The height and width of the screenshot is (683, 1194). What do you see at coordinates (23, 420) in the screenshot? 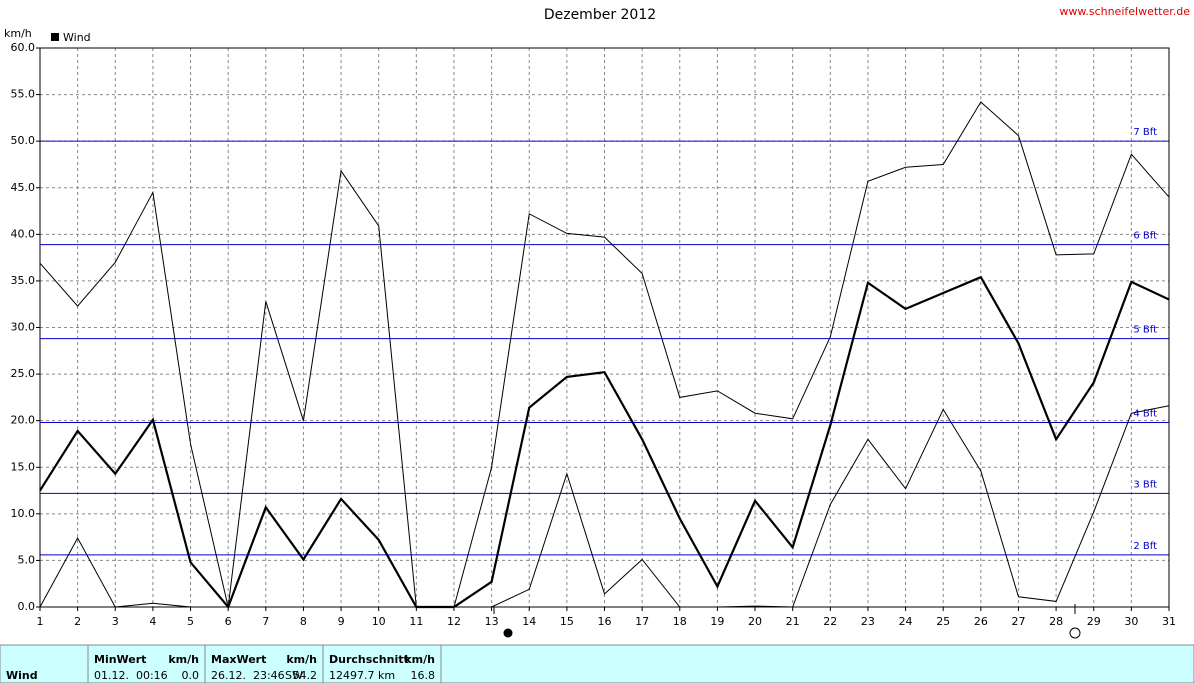
I see `y-tick-label: 20.0` at bounding box center [23, 420].